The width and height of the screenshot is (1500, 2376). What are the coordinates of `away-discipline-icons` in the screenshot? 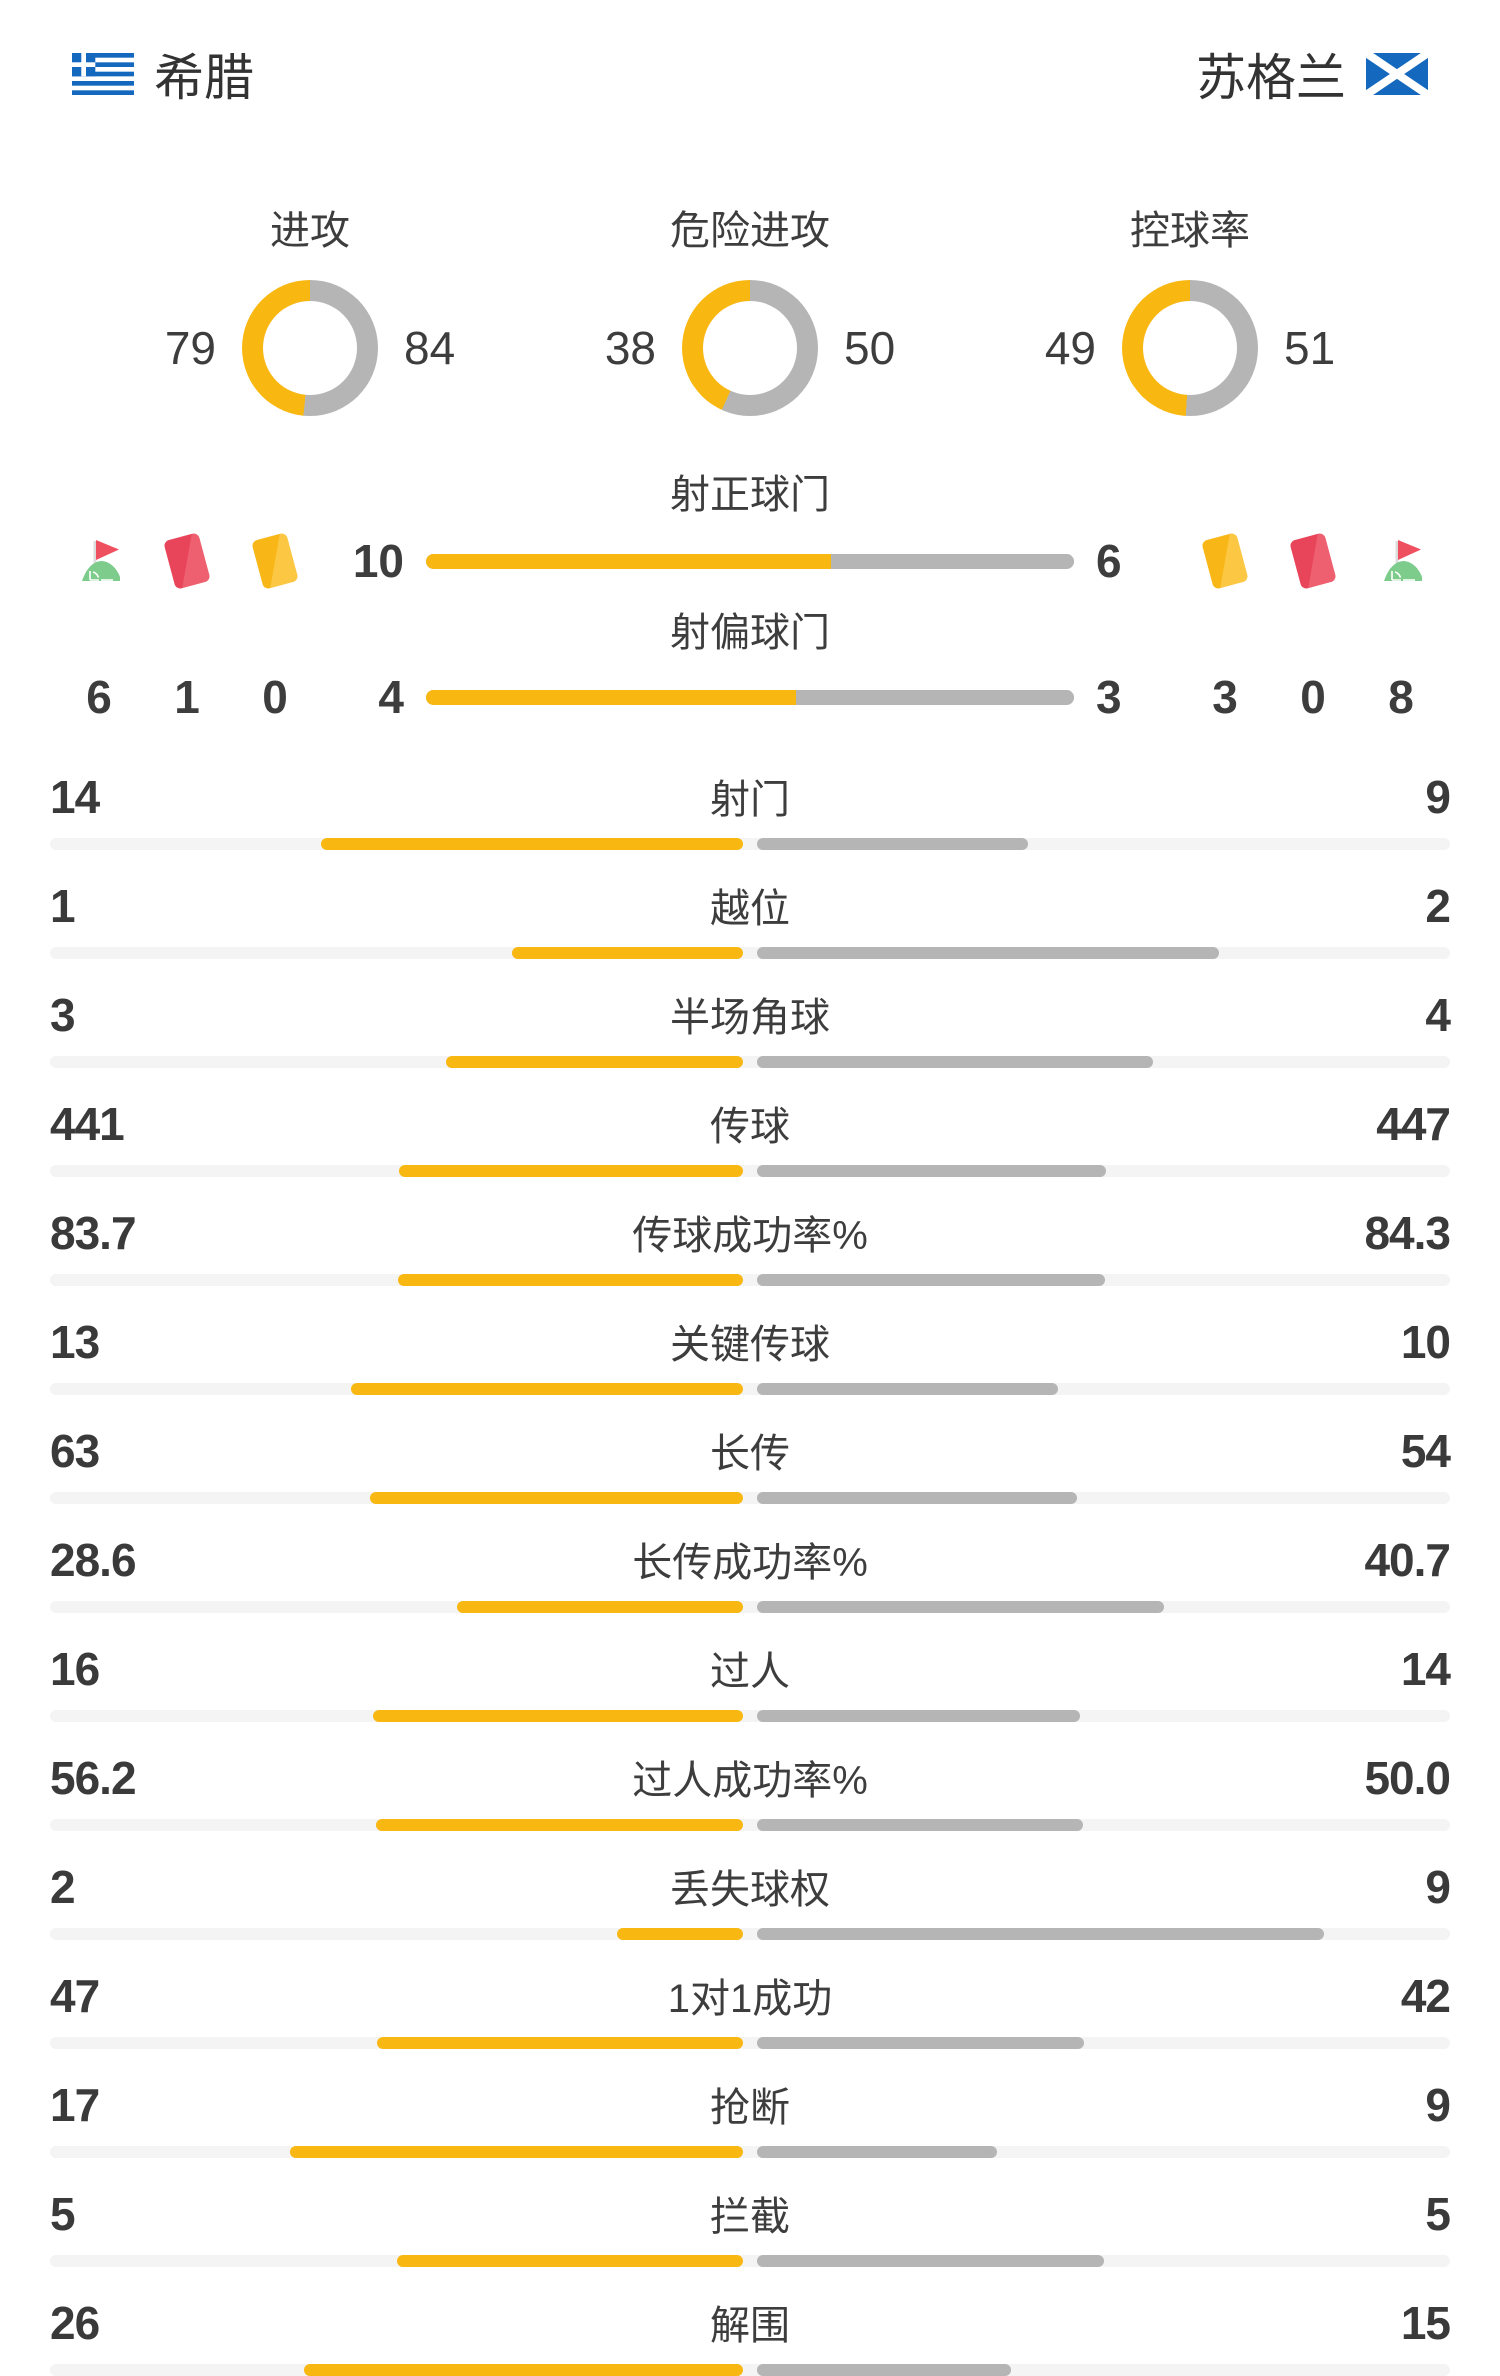 It's located at (1313, 561).